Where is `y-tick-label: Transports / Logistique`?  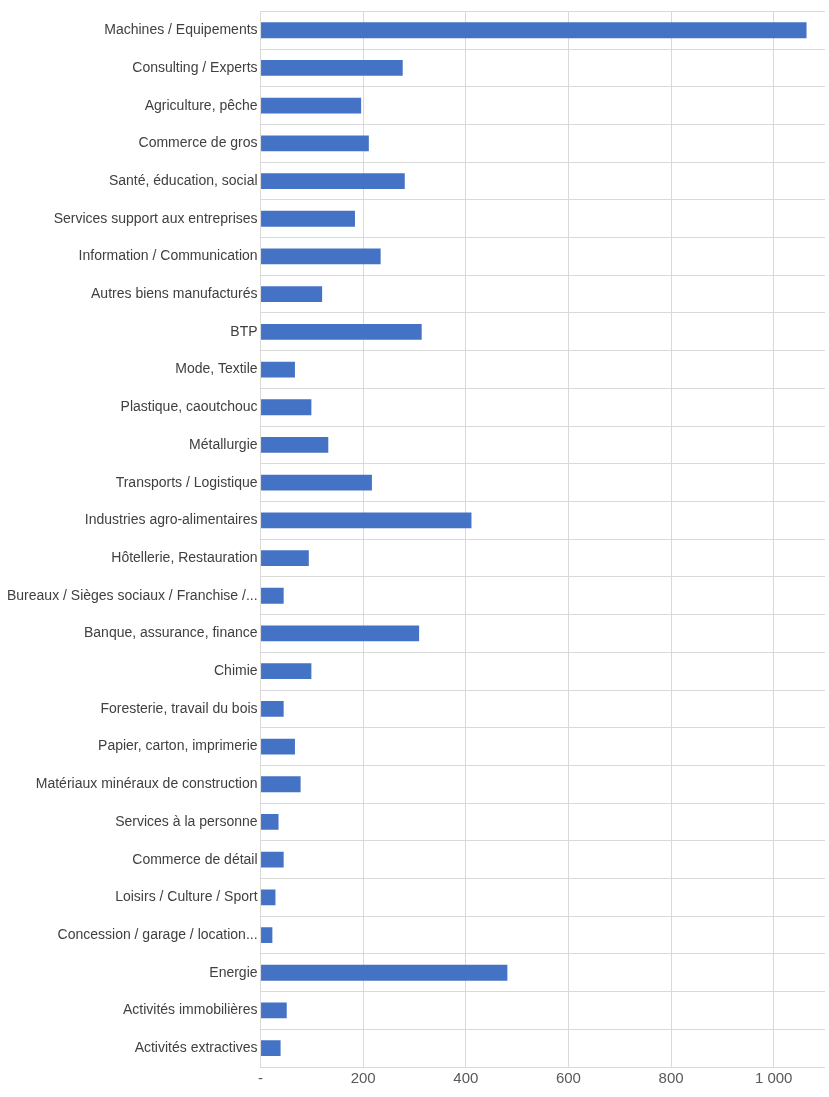 y-tick-label: Transports / Logistique is located at coordinates (186, 481).